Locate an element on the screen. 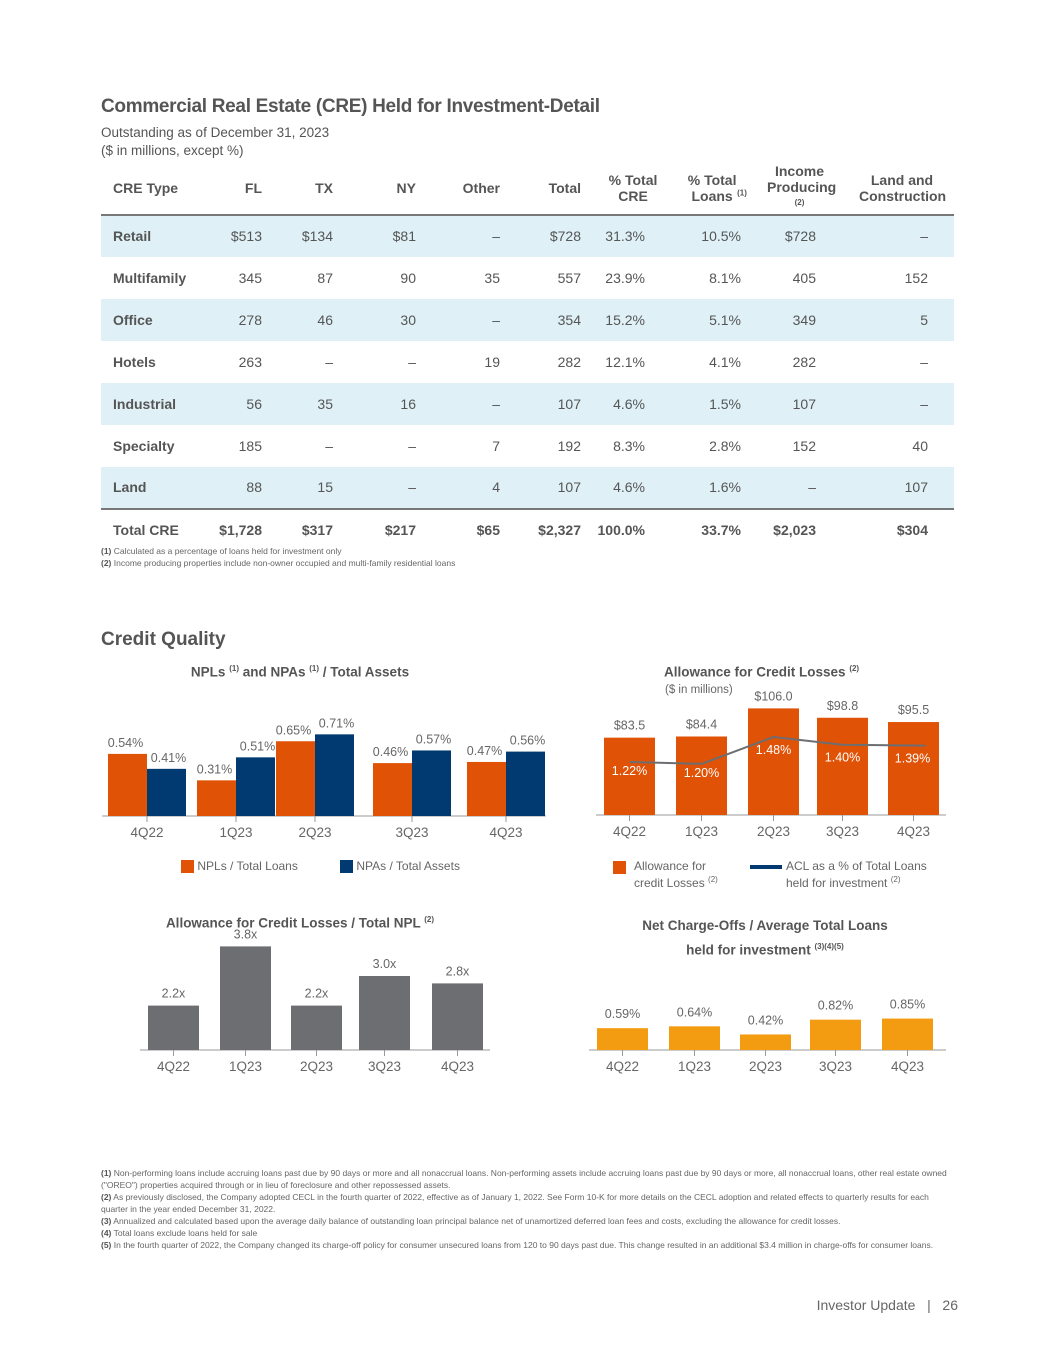 Image resolution: width=1055 pixels, height=1365 pixels. bar-value-label: 0.46% is located at coordinates (390, 752).